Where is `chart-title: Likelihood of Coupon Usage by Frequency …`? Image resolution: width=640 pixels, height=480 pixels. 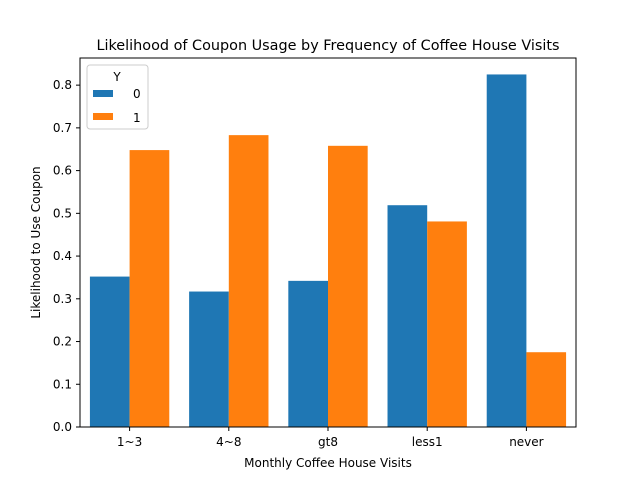 chart-title: Likelihood of Coupon Usage by Frequency … is located at coordinates (327, 46).